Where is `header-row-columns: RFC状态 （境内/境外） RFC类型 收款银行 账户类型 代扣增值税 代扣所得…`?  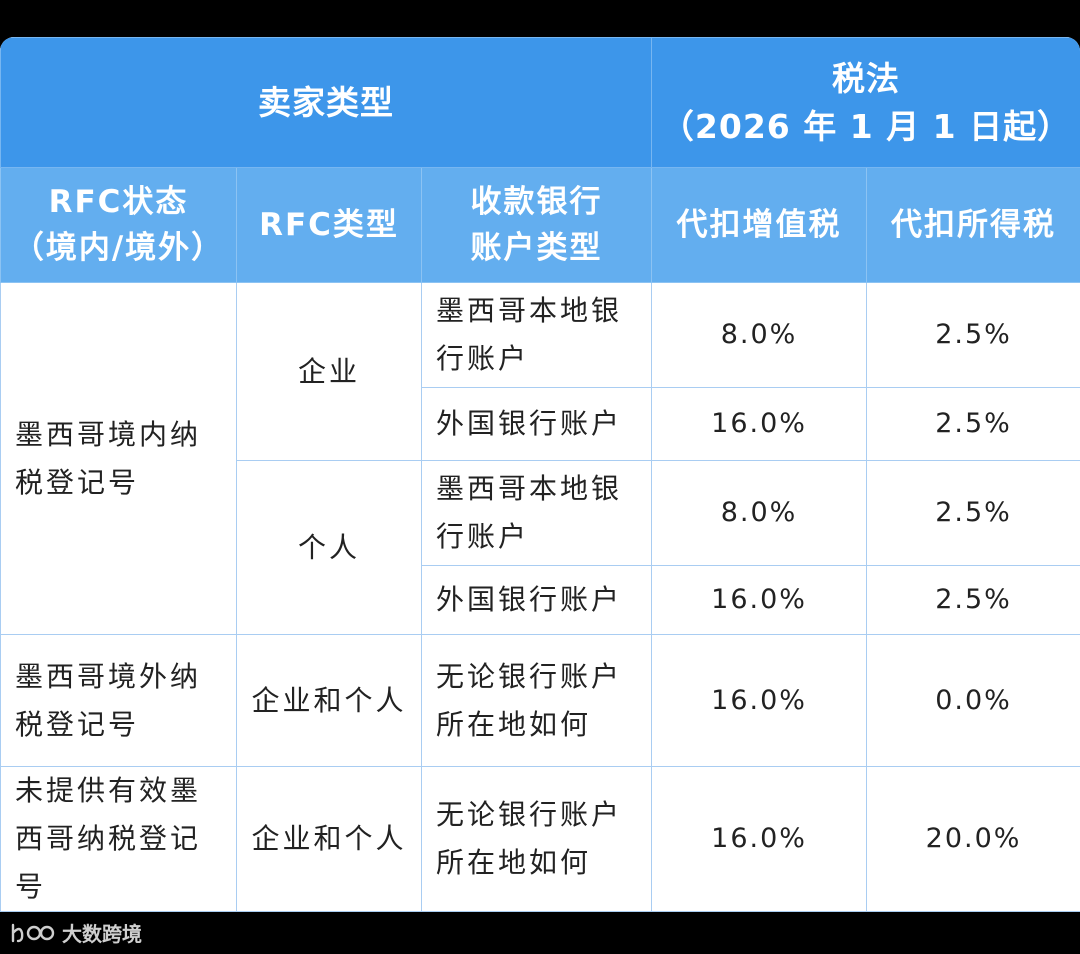 header-row-columns: RFC状态 （境内/境外） RFC类型 收款银行 账户类型 代扣增值税 代扣所得… is located at coordinates (540, 225).